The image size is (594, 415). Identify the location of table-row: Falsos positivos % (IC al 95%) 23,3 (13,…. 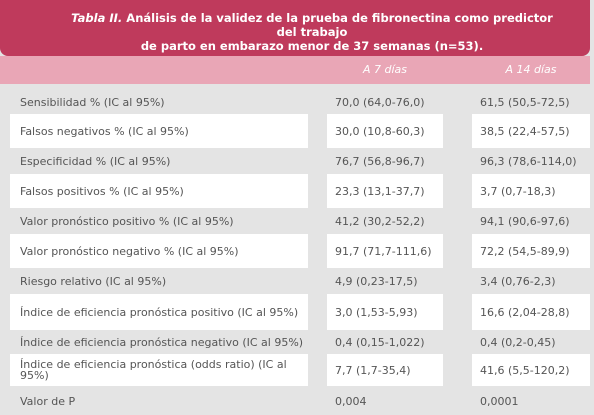
(297, 191).